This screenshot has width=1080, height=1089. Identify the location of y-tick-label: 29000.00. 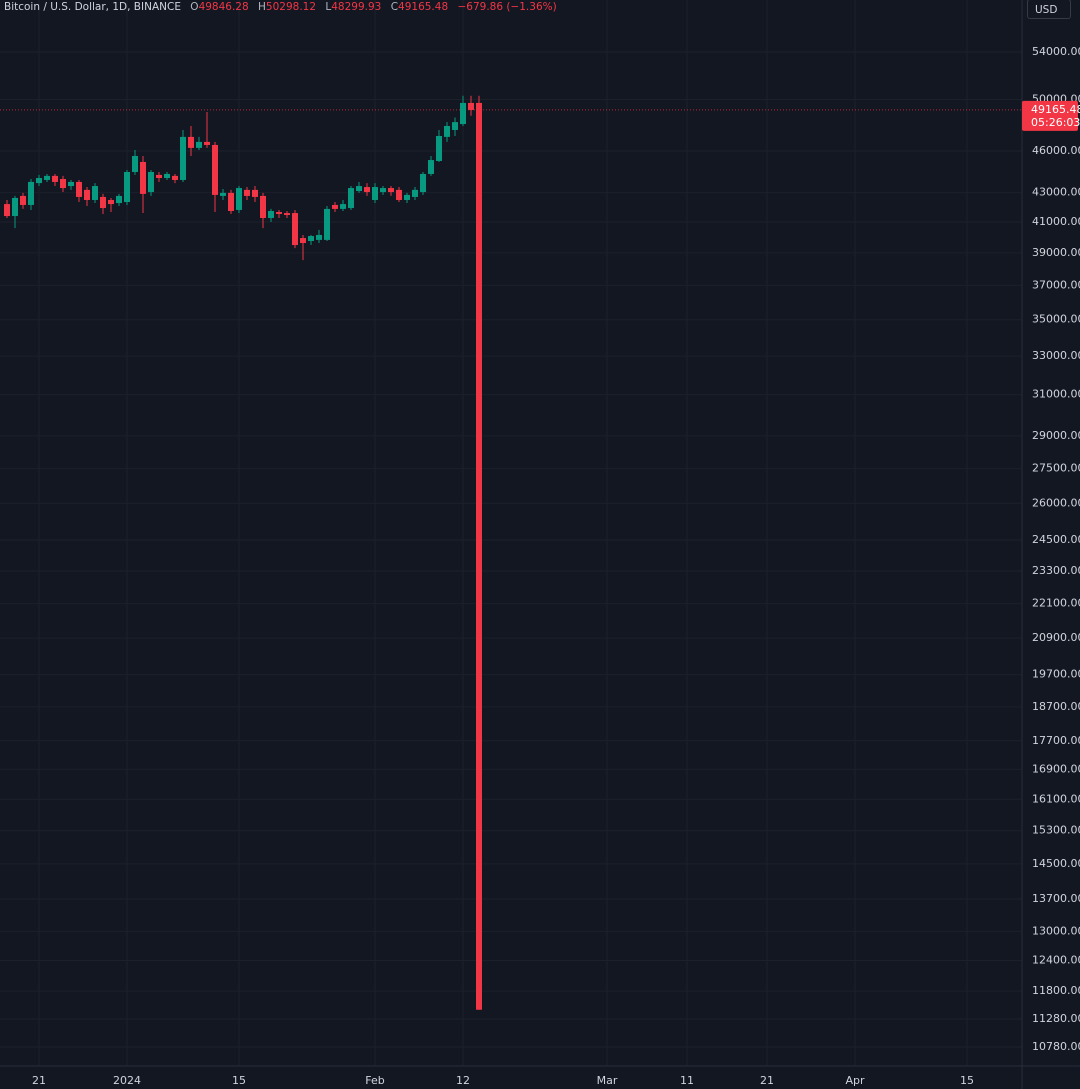
(1056, 435).